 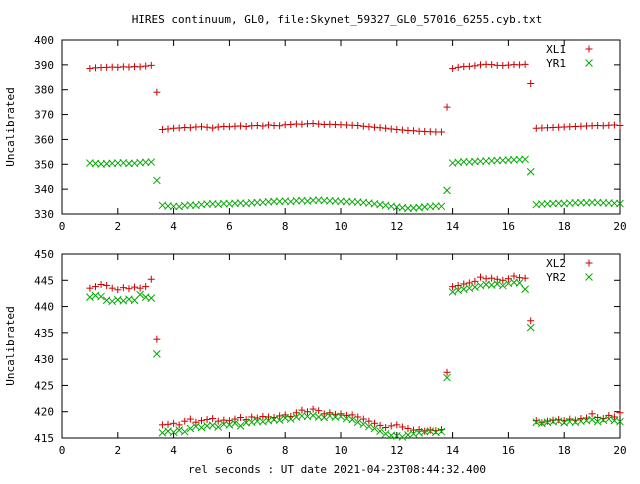 I want to click on x-tick-label: 16, so click(x=508, y=450).